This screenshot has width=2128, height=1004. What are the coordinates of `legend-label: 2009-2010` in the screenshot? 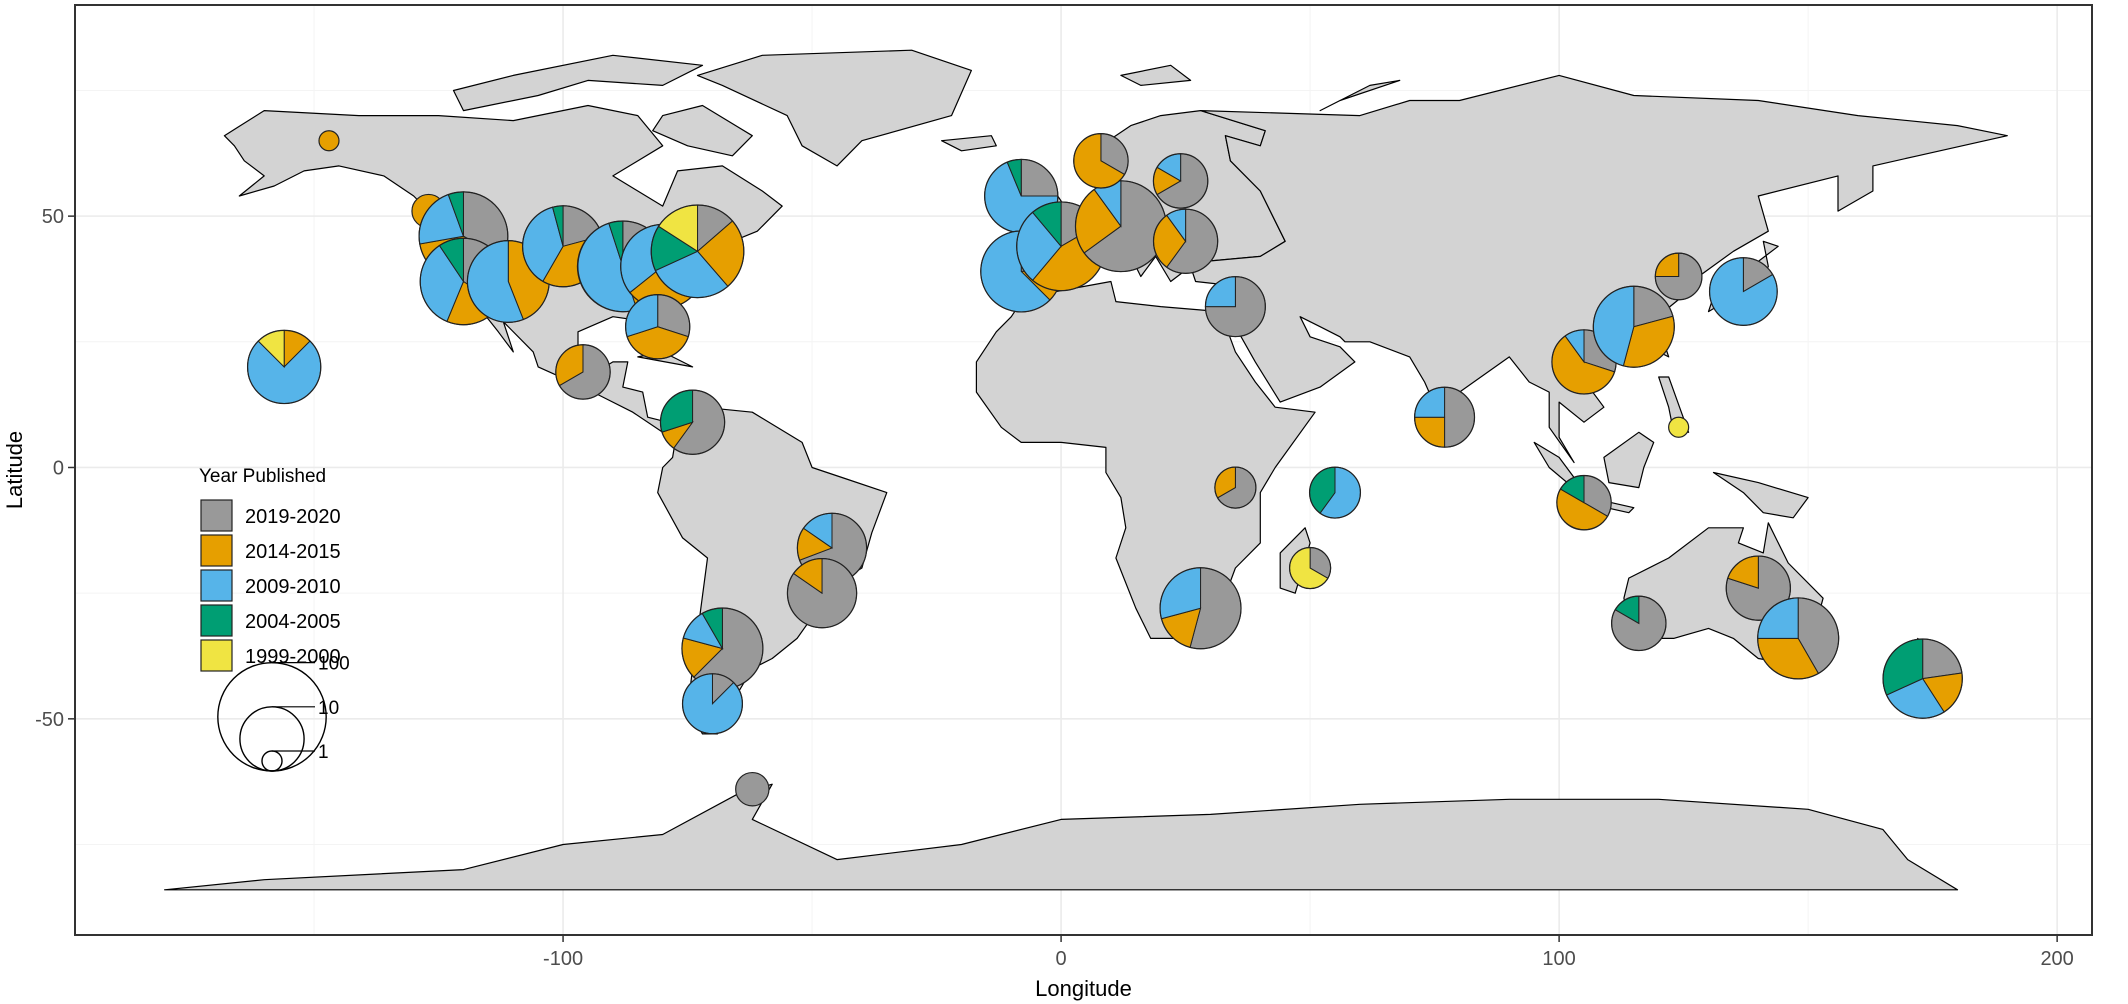 It's located at (293, 587).